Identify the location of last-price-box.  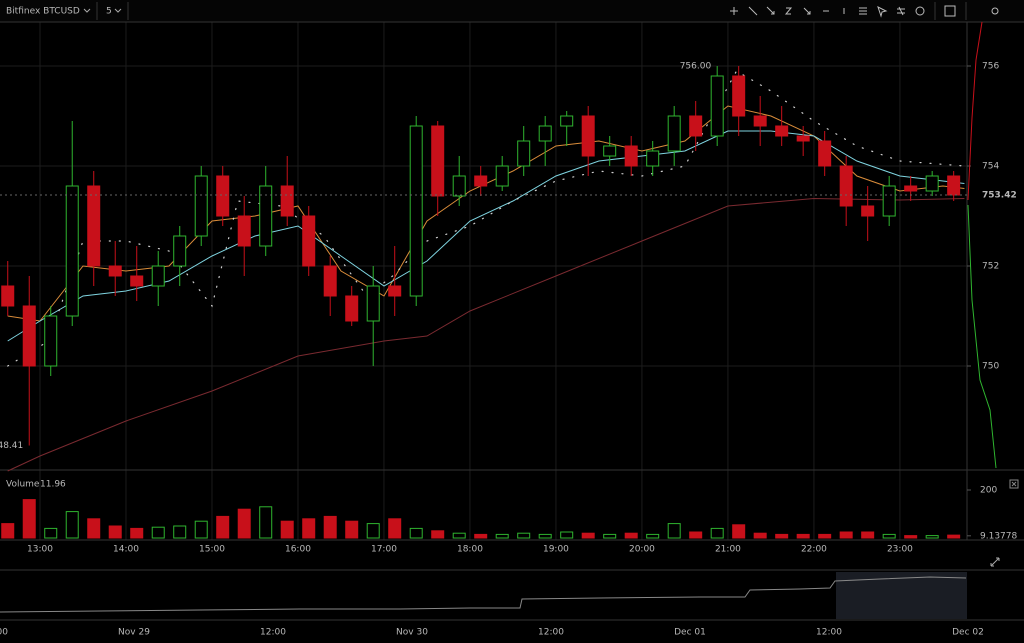
(996, 195).